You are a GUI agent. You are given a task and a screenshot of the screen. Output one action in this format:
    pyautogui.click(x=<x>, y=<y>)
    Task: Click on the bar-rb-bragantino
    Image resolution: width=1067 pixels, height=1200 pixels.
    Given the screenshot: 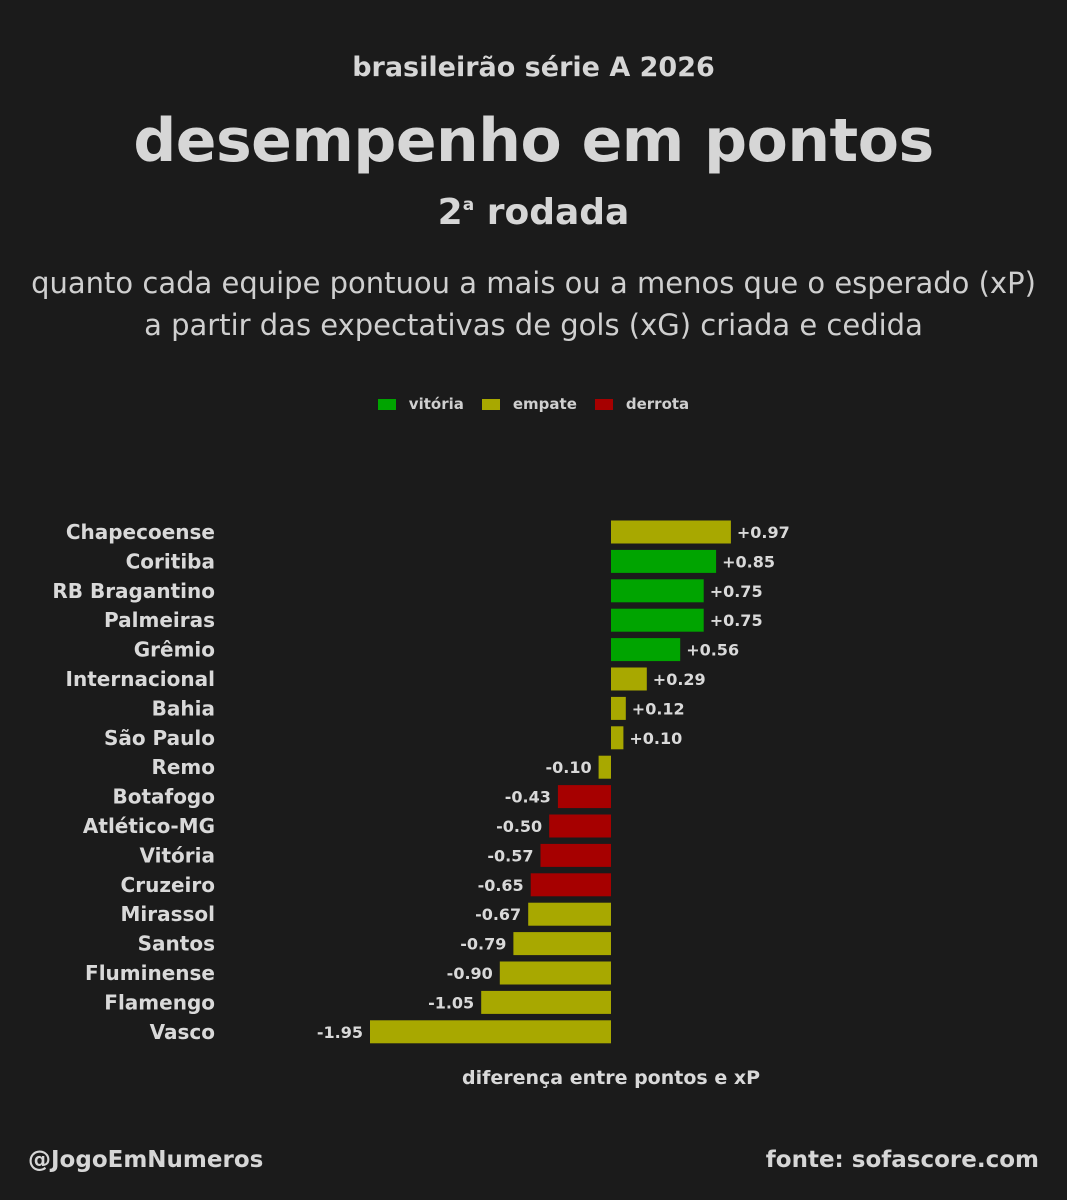 What is the action you would take?
    pyautogui.click(x=657, y=591)
    